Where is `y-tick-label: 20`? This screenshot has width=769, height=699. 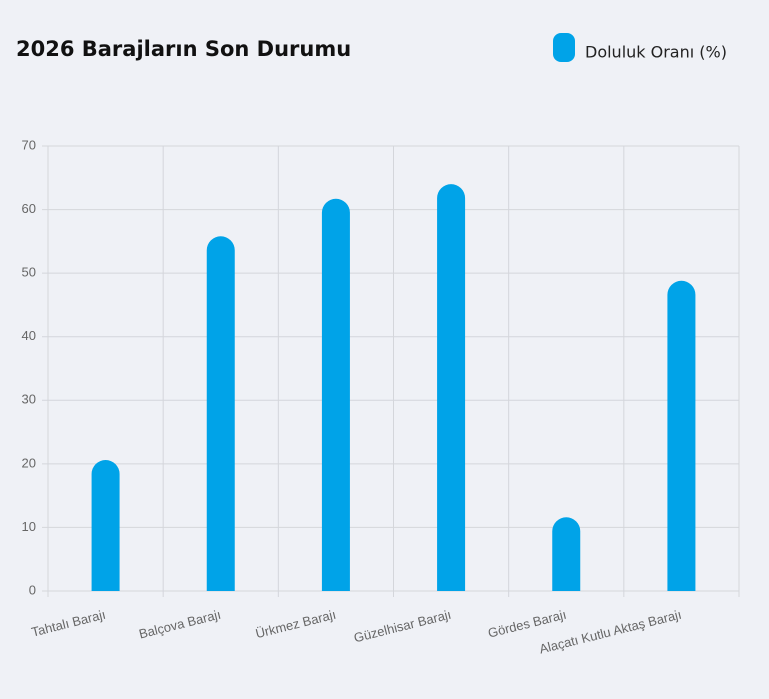
y-tick-label: 20 is located at coordinates (29, 462).